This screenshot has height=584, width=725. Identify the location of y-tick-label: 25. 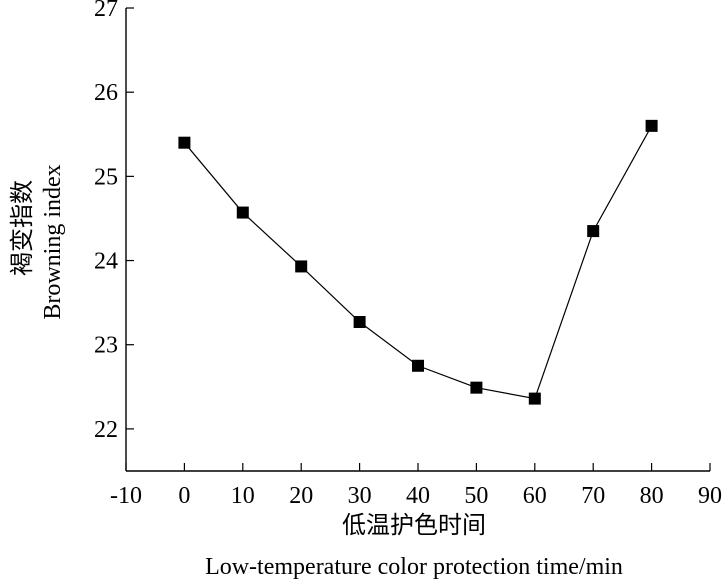
(106, 177).